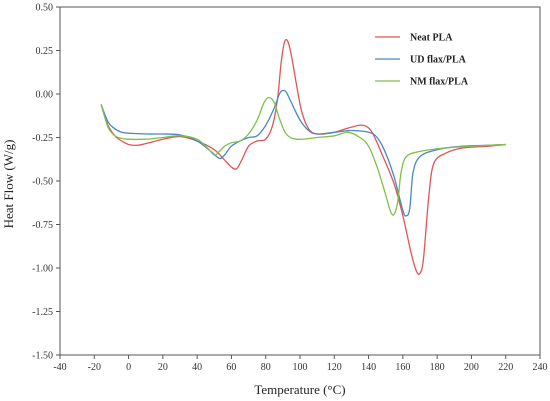 This screenshot has height=401, width=550. What do you see at coordinates (59, 367) in the screenshot?
I see `x-tick-label: -40` at bounding box center [59, 367].